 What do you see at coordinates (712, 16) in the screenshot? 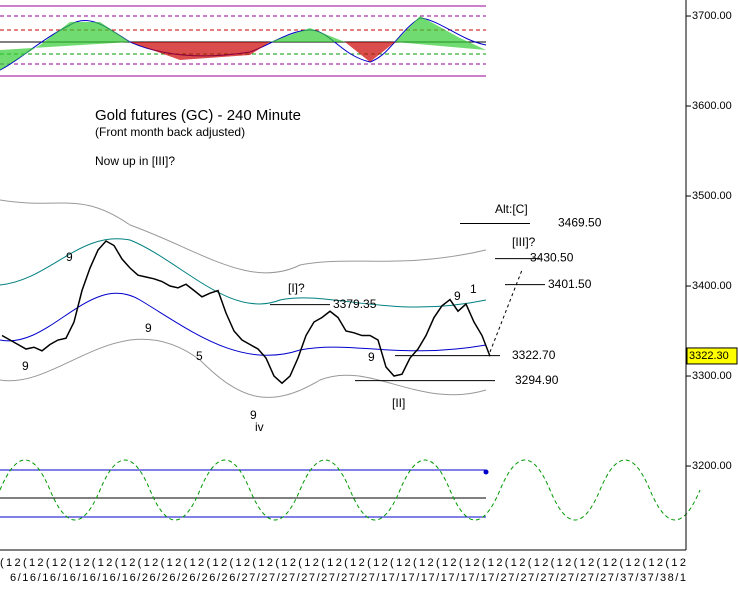
I see `y-tick-label: 3700.00` at bounding box center [712, 16].